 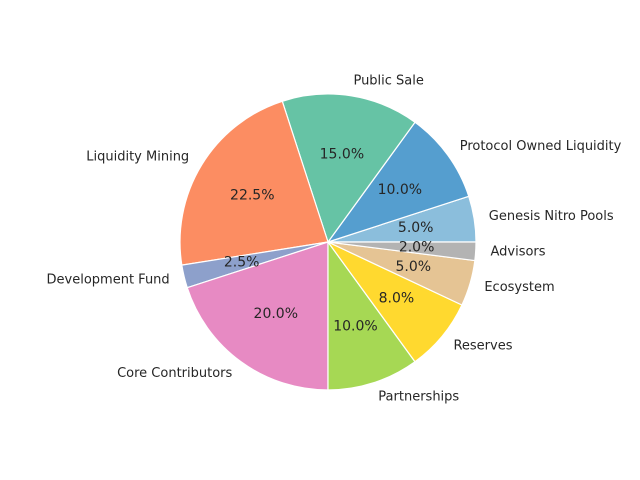 I want to click on percent-label-reserves: 8.0%, so click(x=397, y=299).